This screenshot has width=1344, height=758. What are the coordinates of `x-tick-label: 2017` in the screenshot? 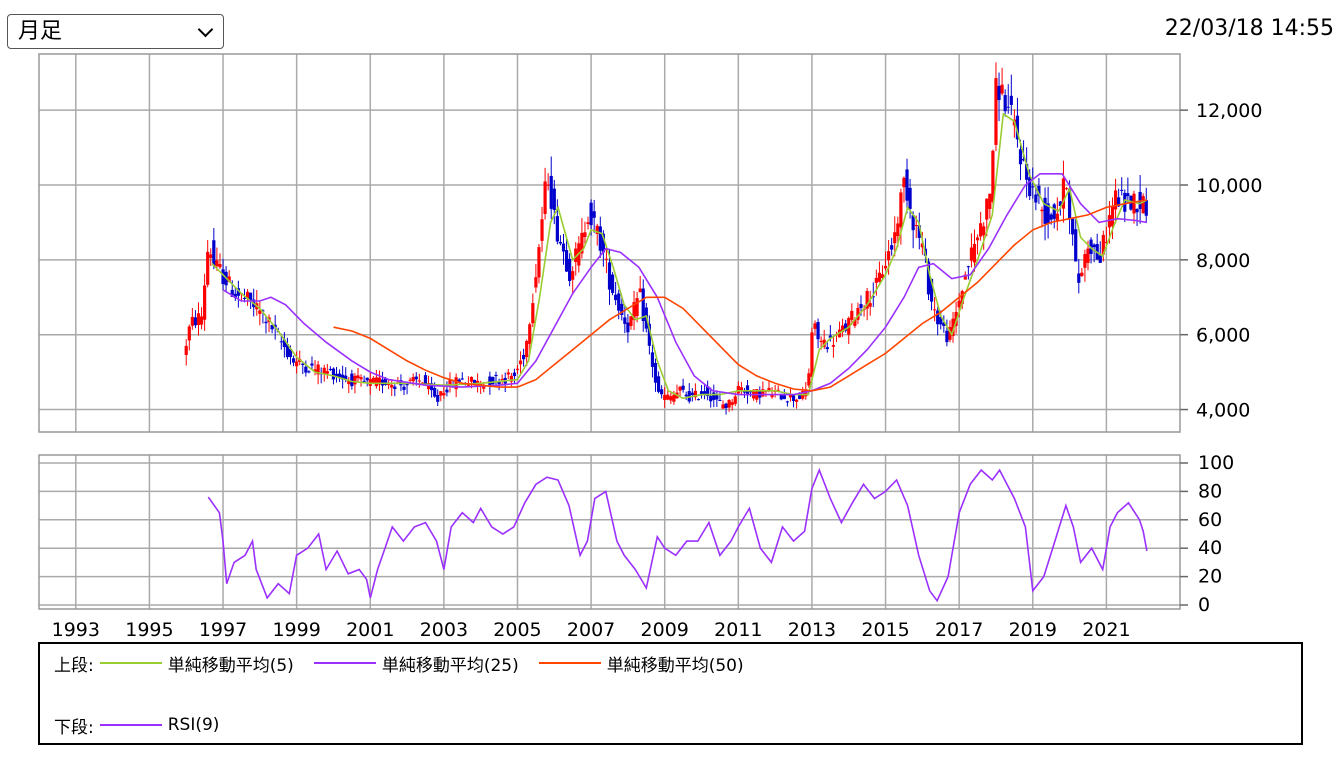 It's located at (959, 629).